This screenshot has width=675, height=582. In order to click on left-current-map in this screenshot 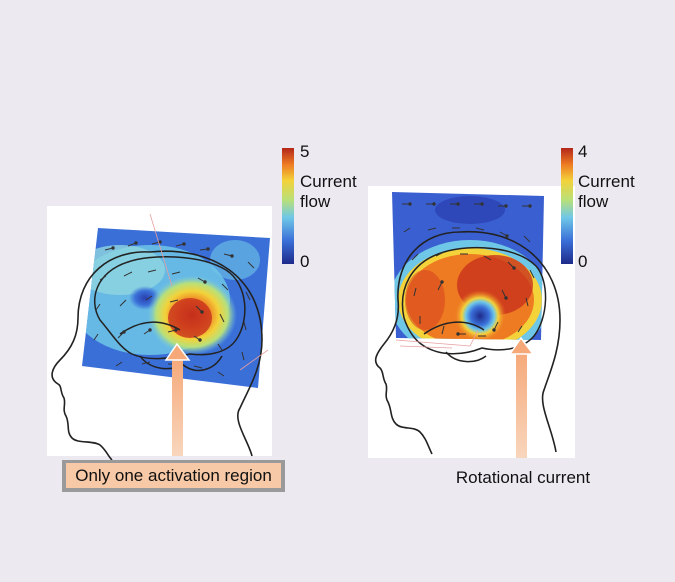, I will do `click(176, 308)`.